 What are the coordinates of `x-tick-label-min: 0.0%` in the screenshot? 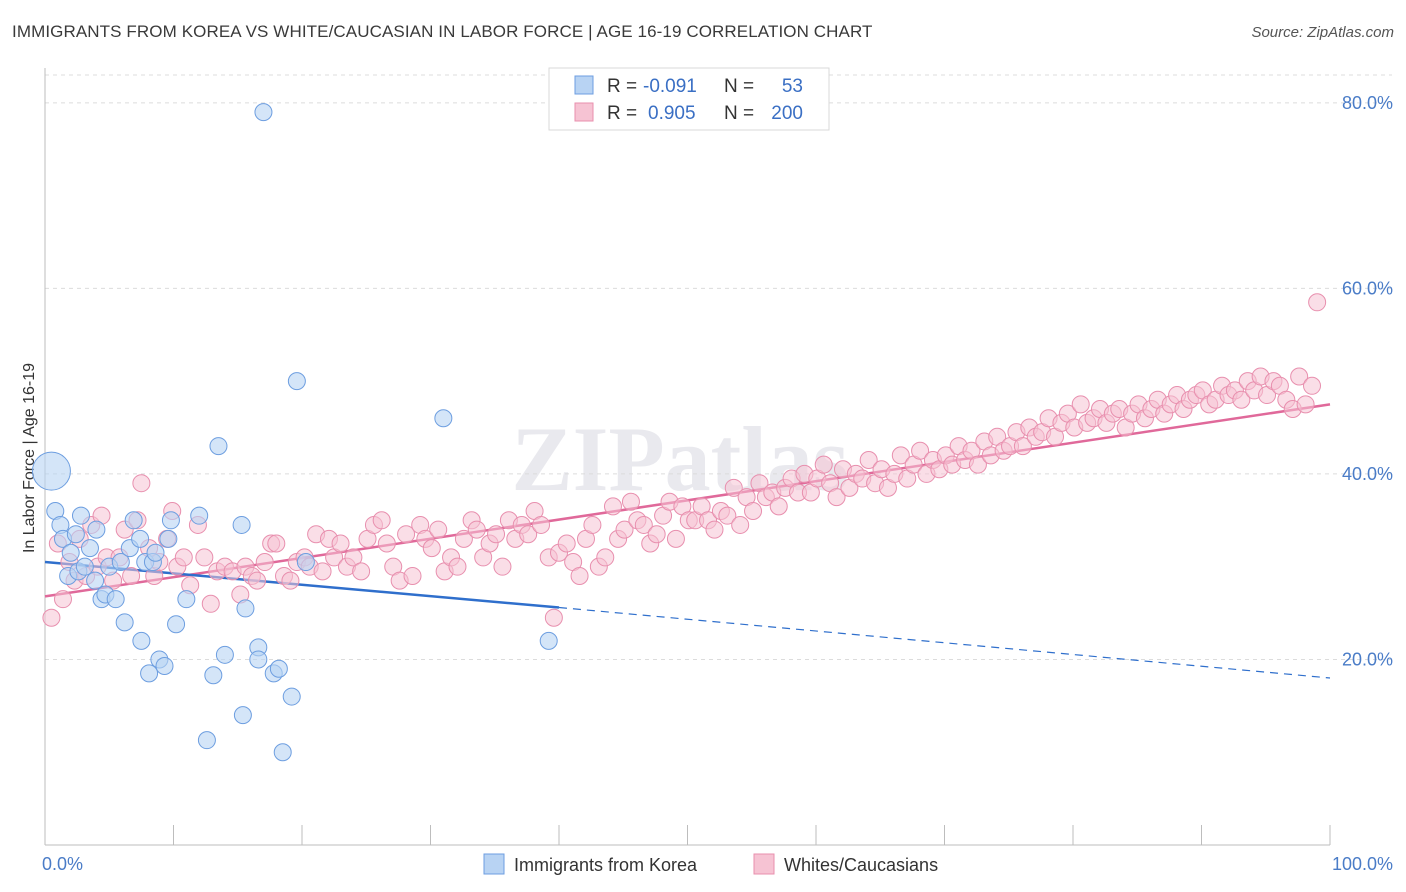 It's located at (62, 864).